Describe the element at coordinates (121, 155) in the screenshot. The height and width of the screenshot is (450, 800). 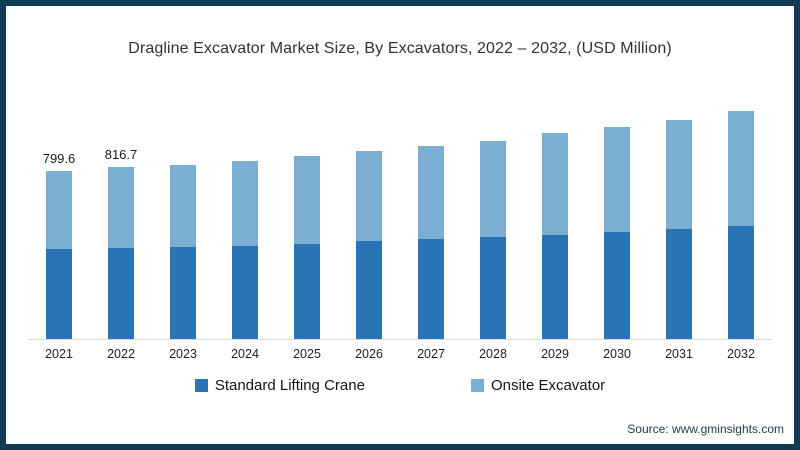
I see `data-label-2022: 816.7` at that location.